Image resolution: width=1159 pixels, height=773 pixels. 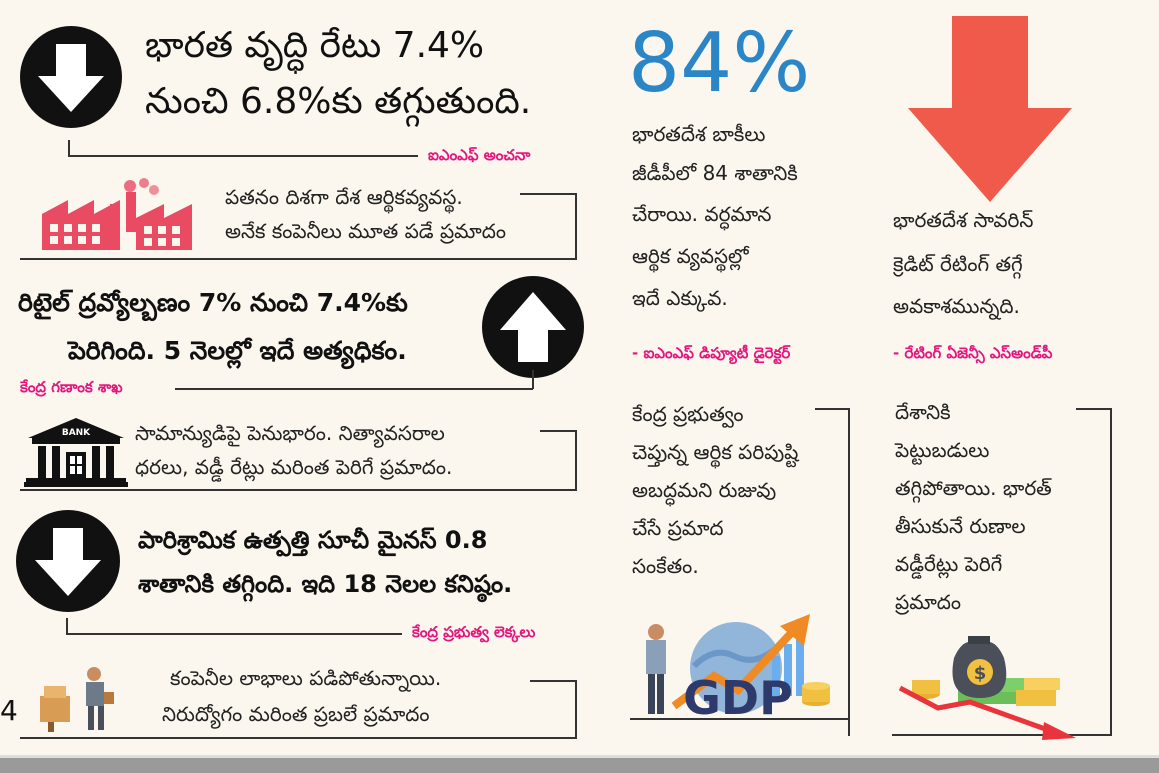 What do you see at coordinates (9, 710) in the screenshot?
I see `page-number: 4` at bounding box center [9, 710].